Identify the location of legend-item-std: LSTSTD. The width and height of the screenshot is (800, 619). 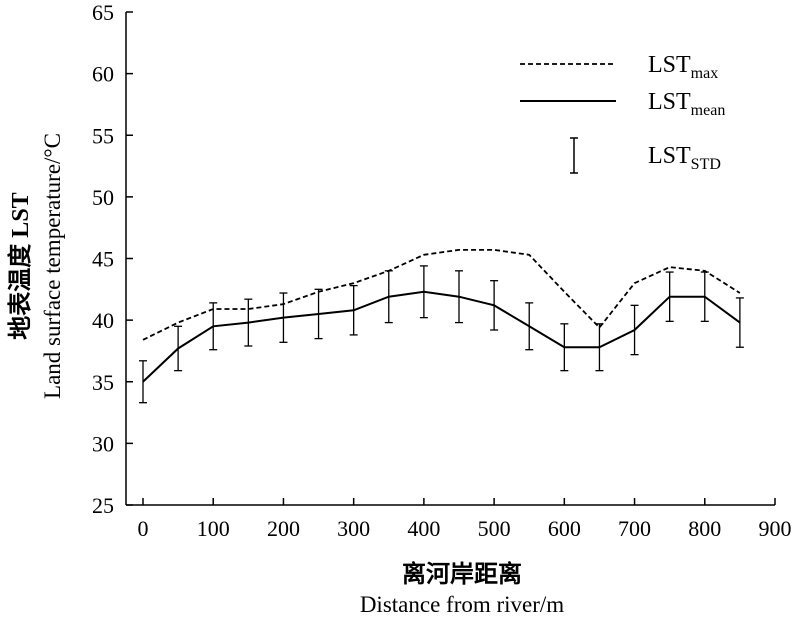
(645, 155).